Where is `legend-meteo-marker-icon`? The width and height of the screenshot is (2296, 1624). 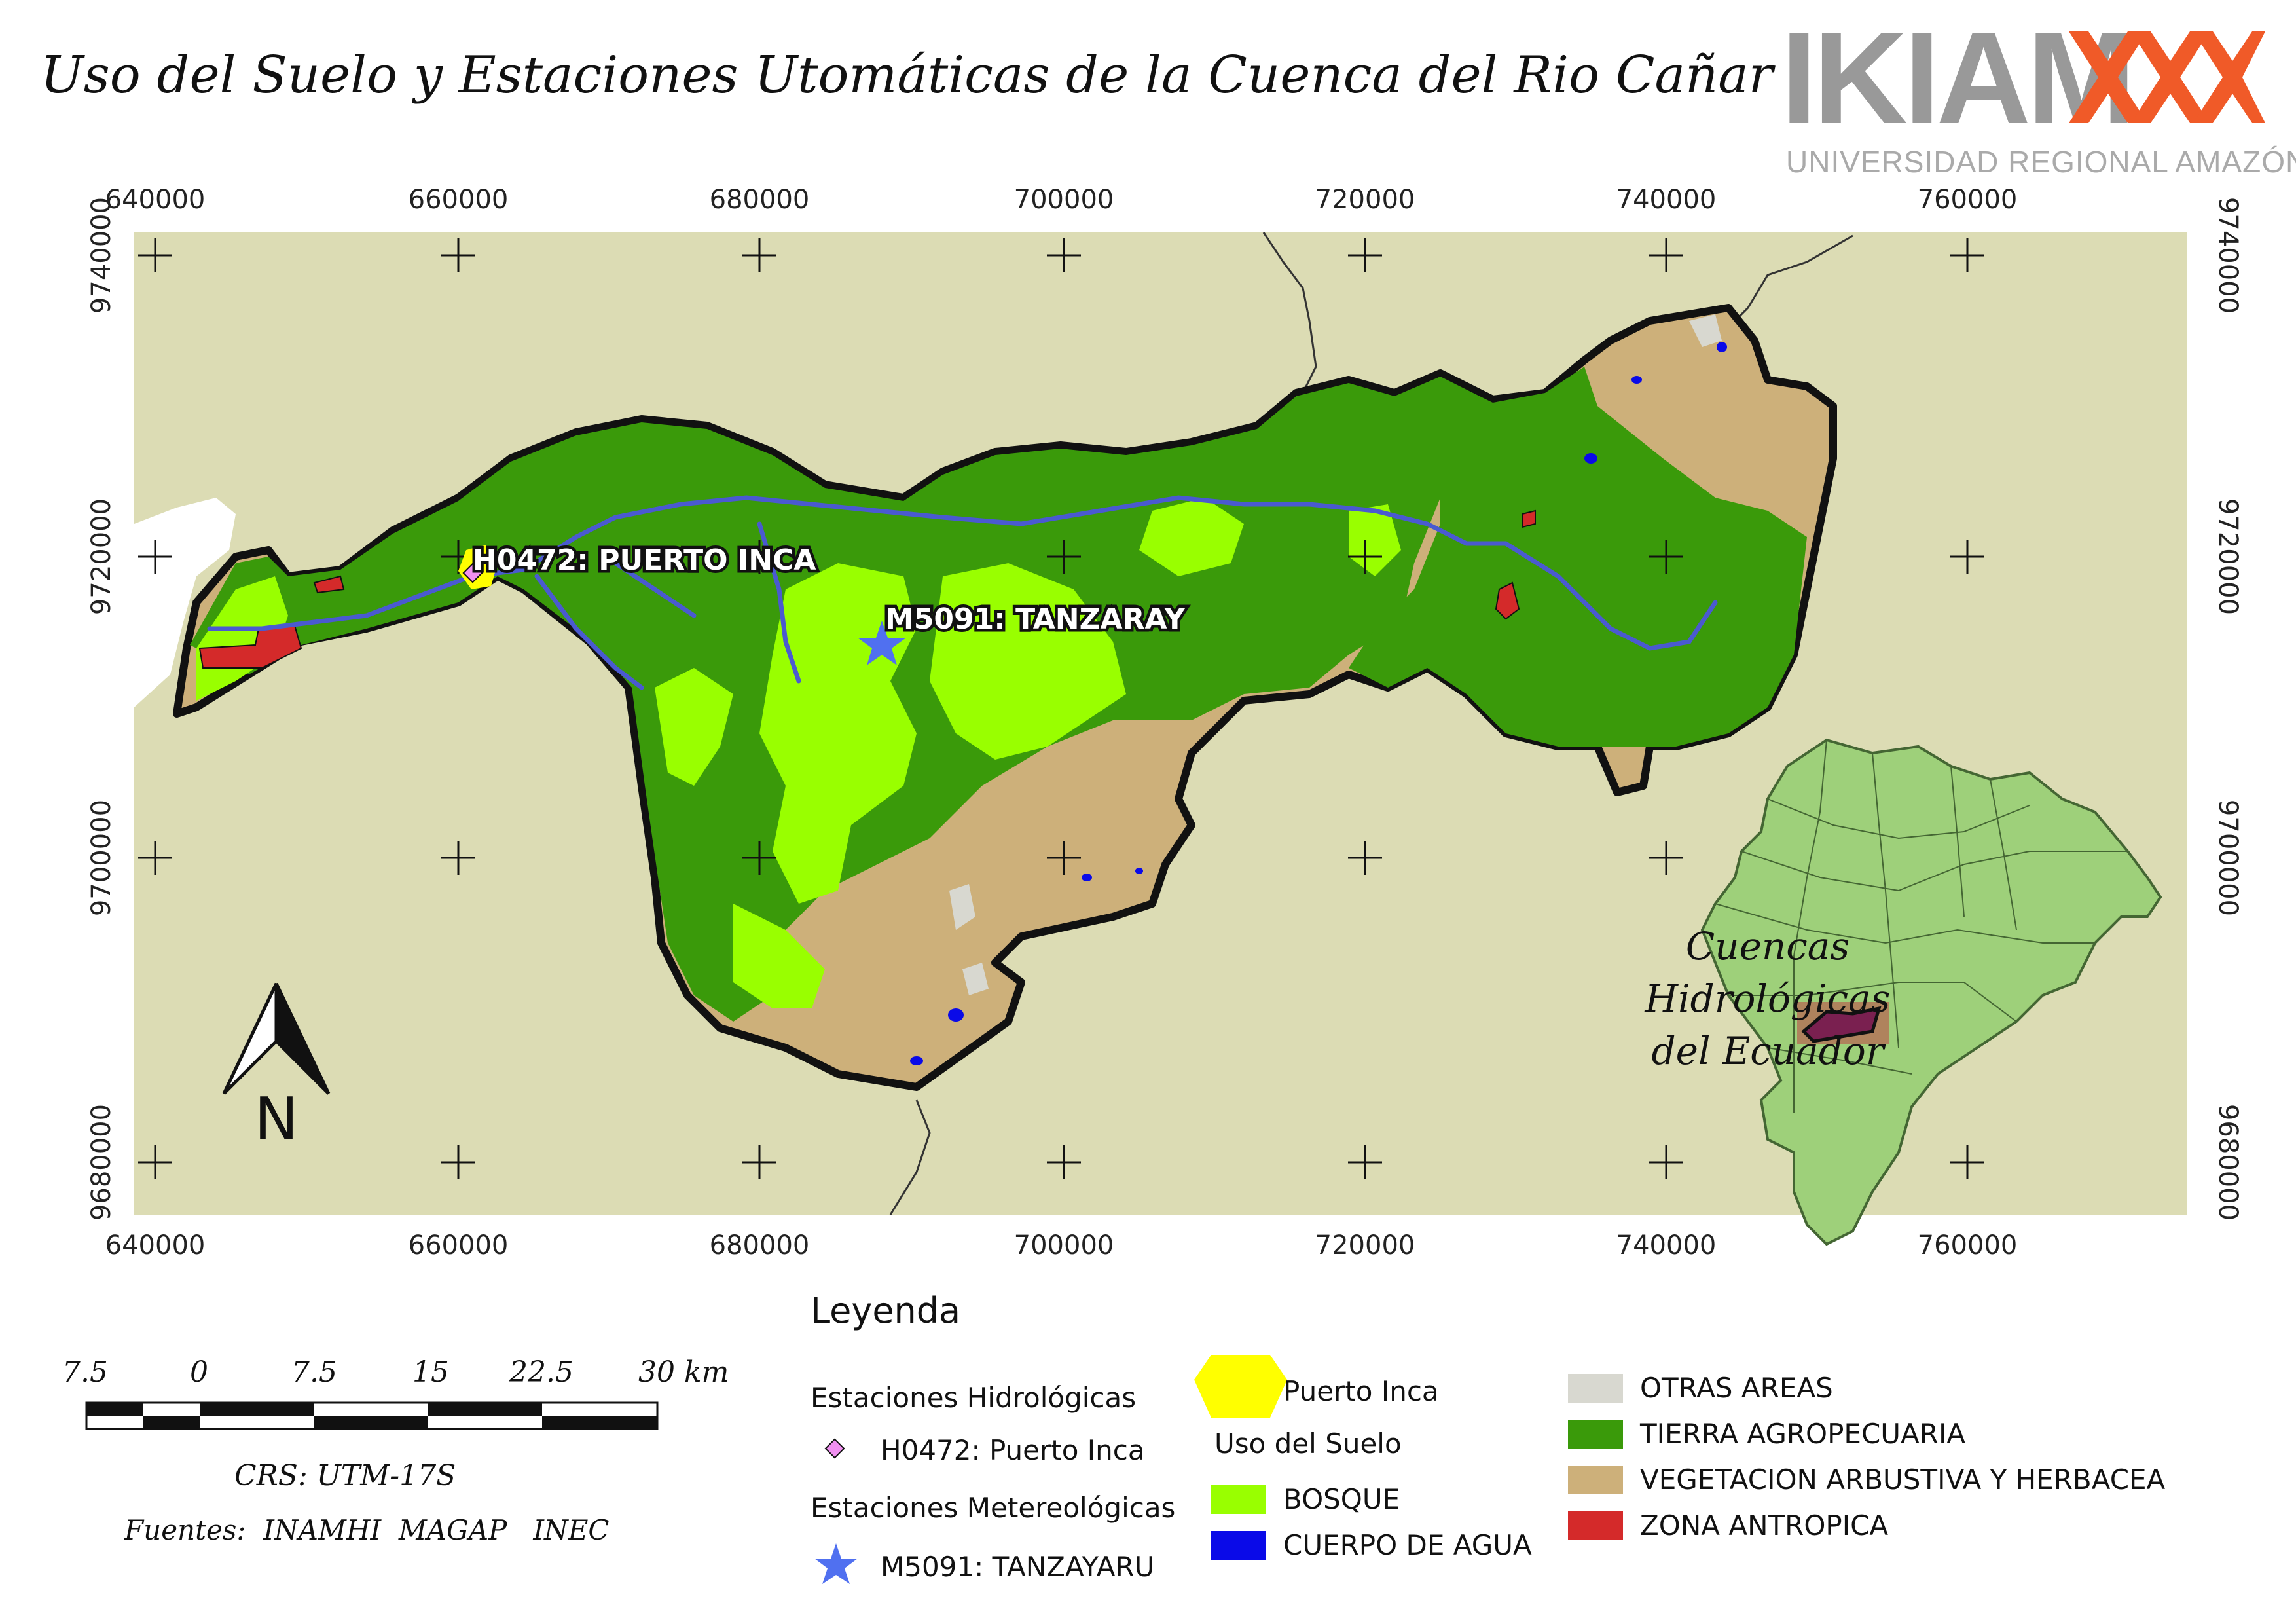 legend-meteo-marker-icon is located at coordinates (836, 1563).